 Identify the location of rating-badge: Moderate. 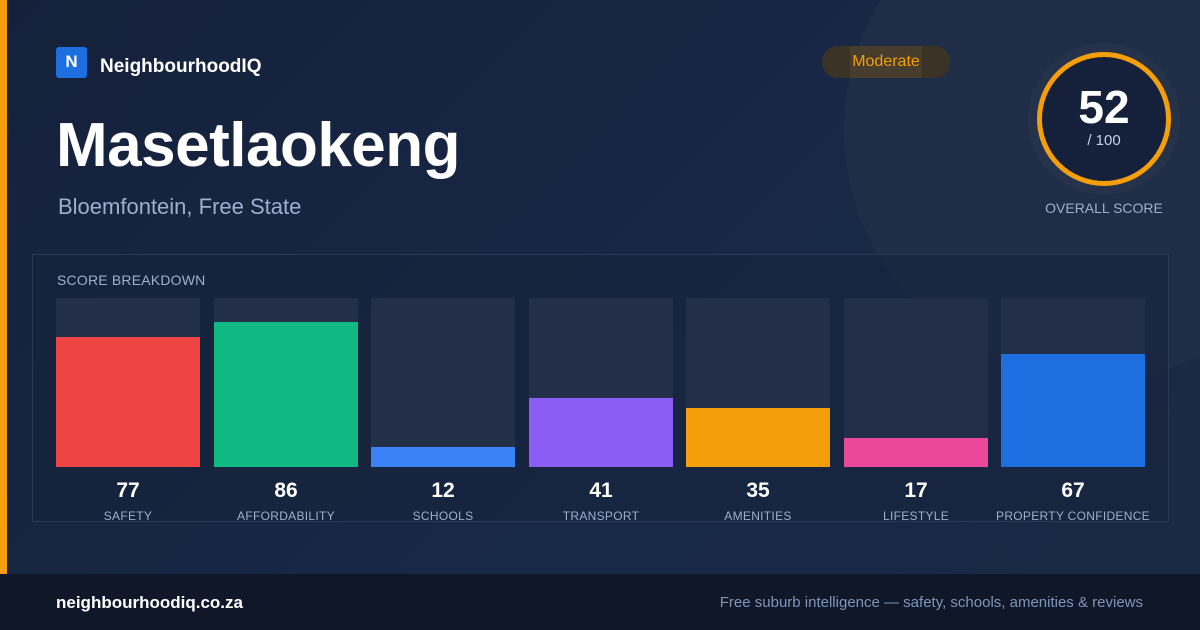
(886, 62).